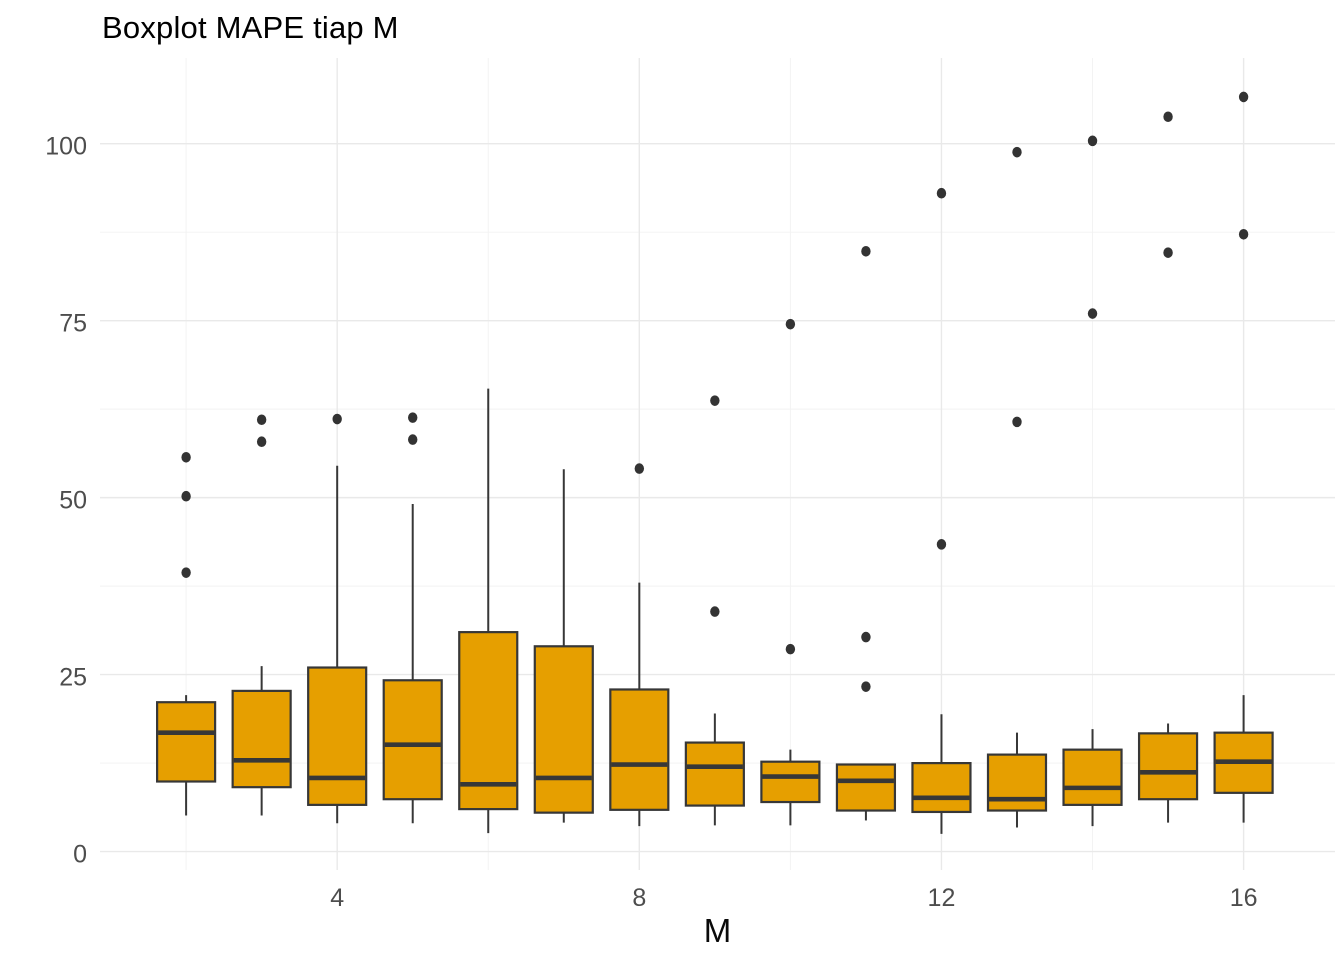  I want to click on box-m12, so click(941, 788).